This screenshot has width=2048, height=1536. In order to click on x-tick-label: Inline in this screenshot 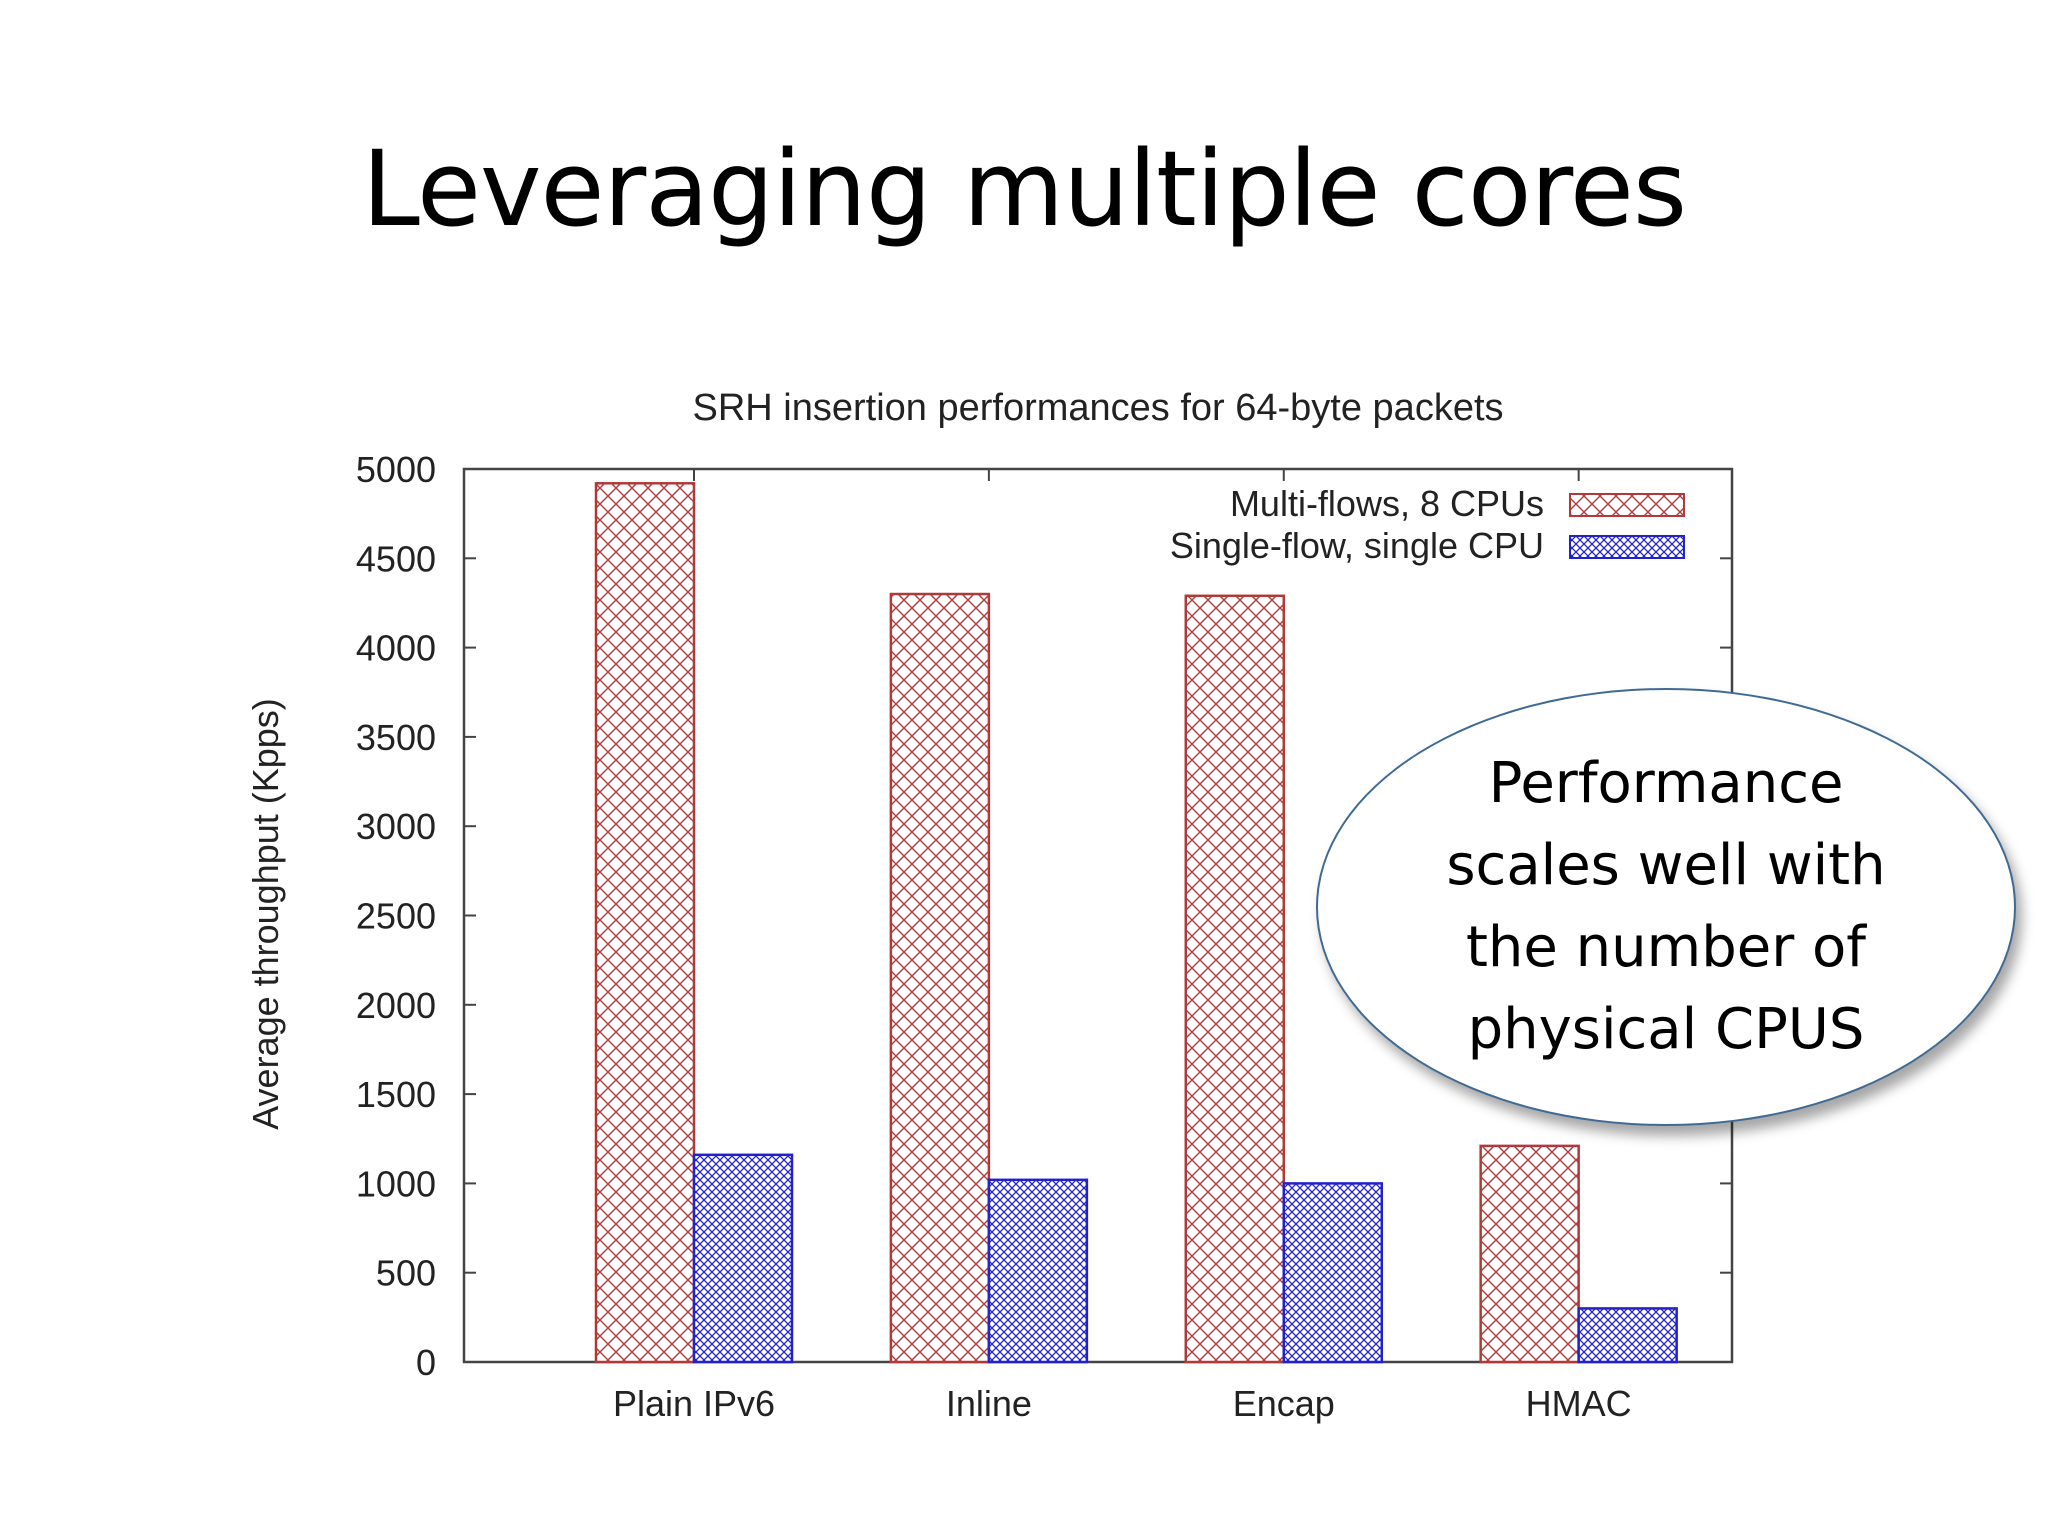, I will do `click(989, 1403)`.